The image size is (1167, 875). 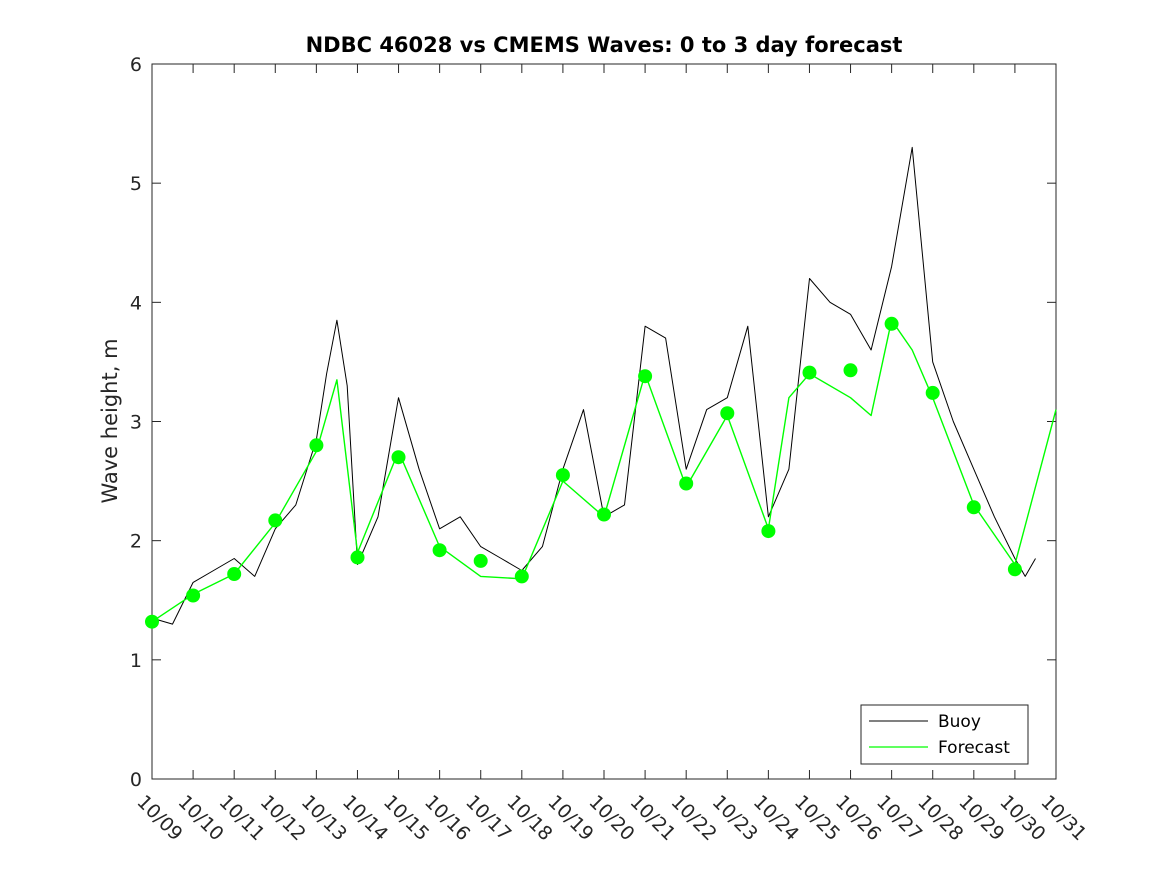 What do you see at coordinates (136, 65) in the screenshot?
I see `y-tick-label: 6` at bounding box center [136, 65].